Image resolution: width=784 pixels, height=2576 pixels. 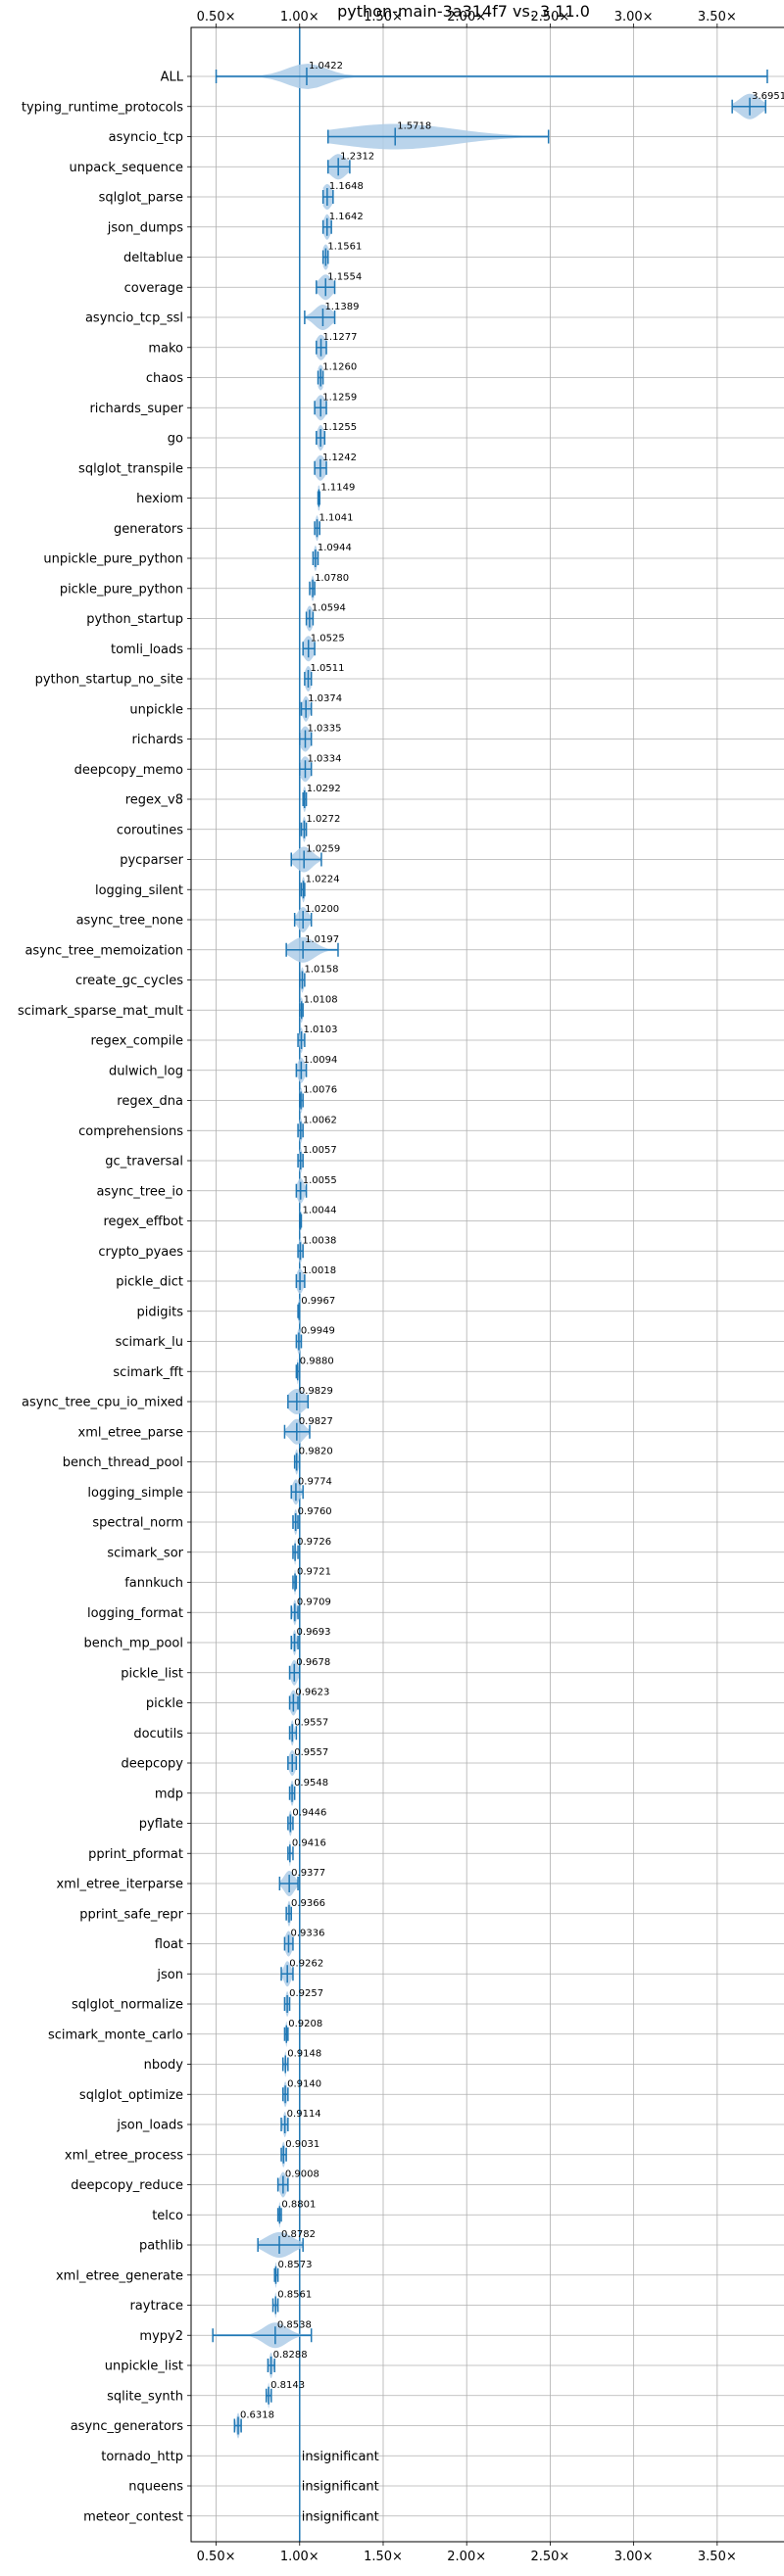 What do you see at coordinates (144, 2367) in the screenshot?
I see `benchmark-label: unpickle_list` at bounding box center [144, 2367].